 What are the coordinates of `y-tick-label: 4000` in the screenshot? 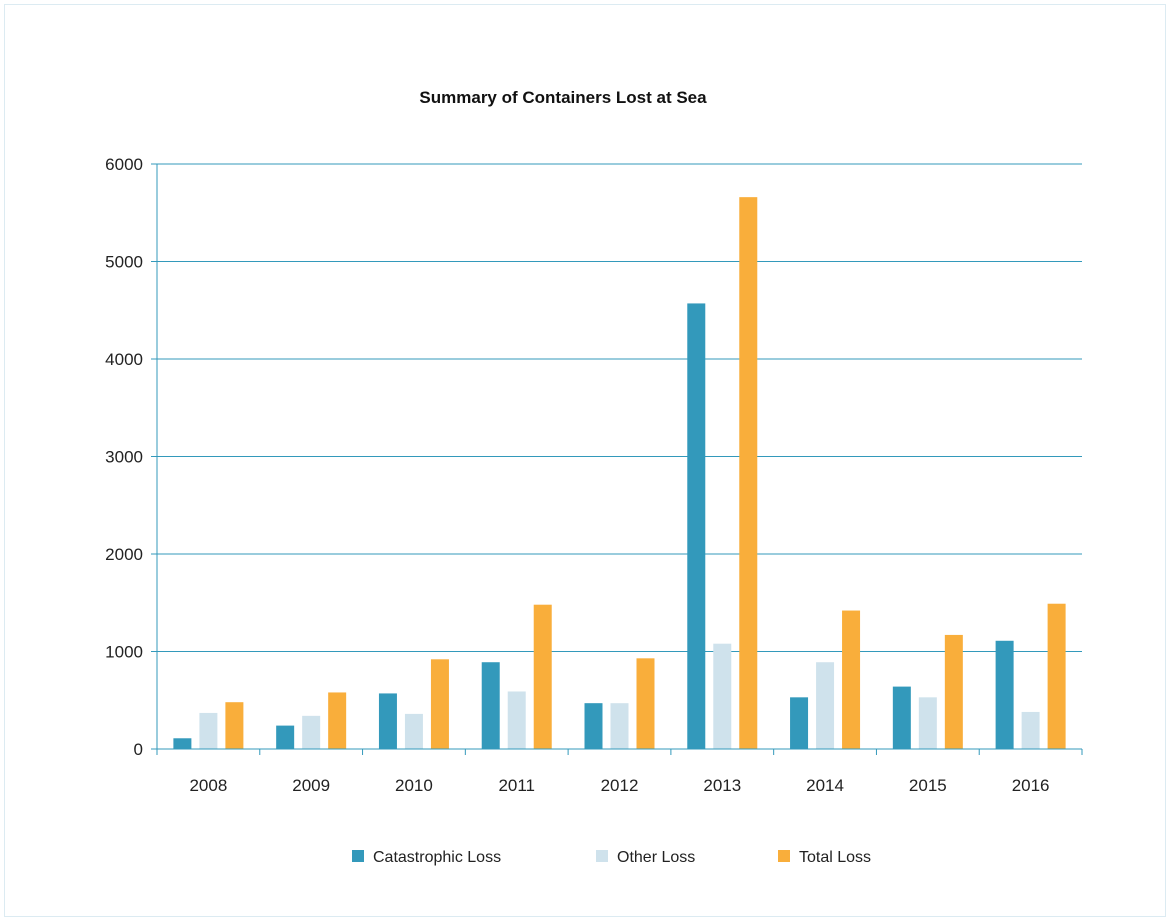 It's located at (124, 359).